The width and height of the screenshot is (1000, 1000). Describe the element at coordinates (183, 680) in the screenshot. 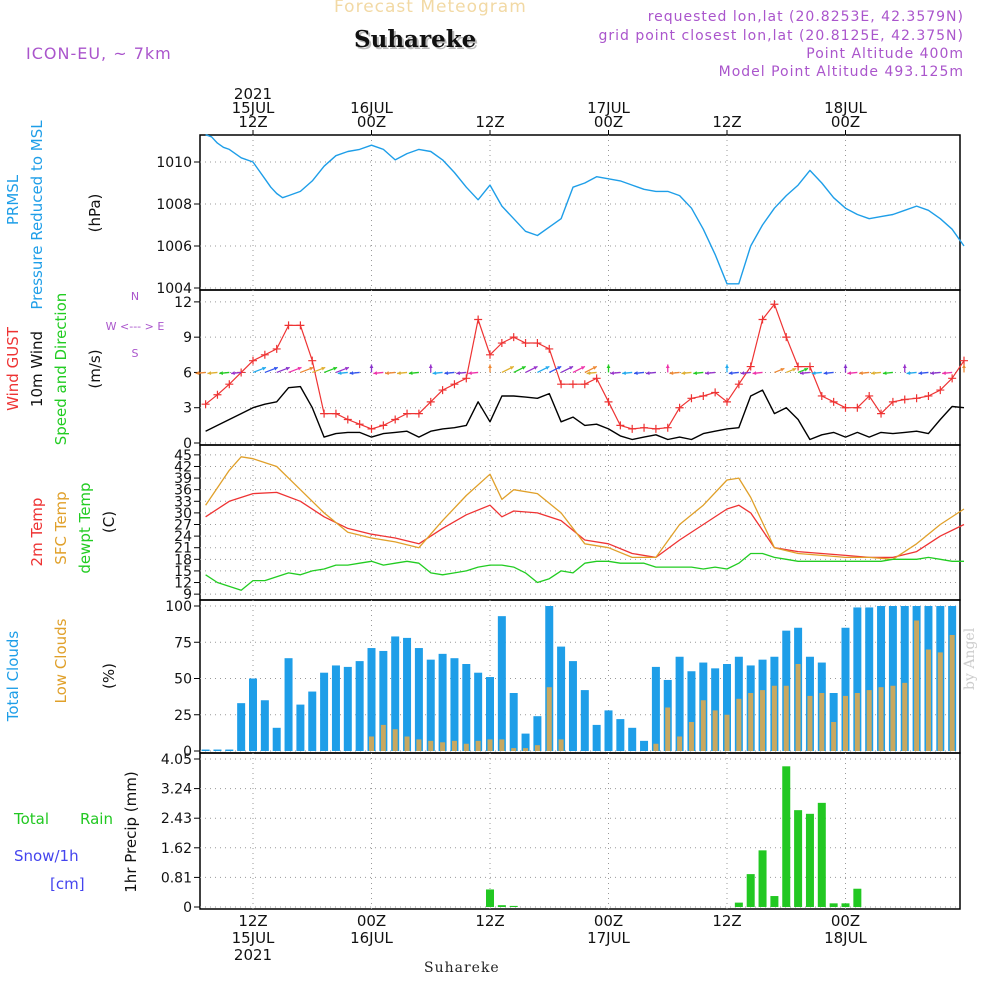

I see `y-tick-label: 50` at that location.